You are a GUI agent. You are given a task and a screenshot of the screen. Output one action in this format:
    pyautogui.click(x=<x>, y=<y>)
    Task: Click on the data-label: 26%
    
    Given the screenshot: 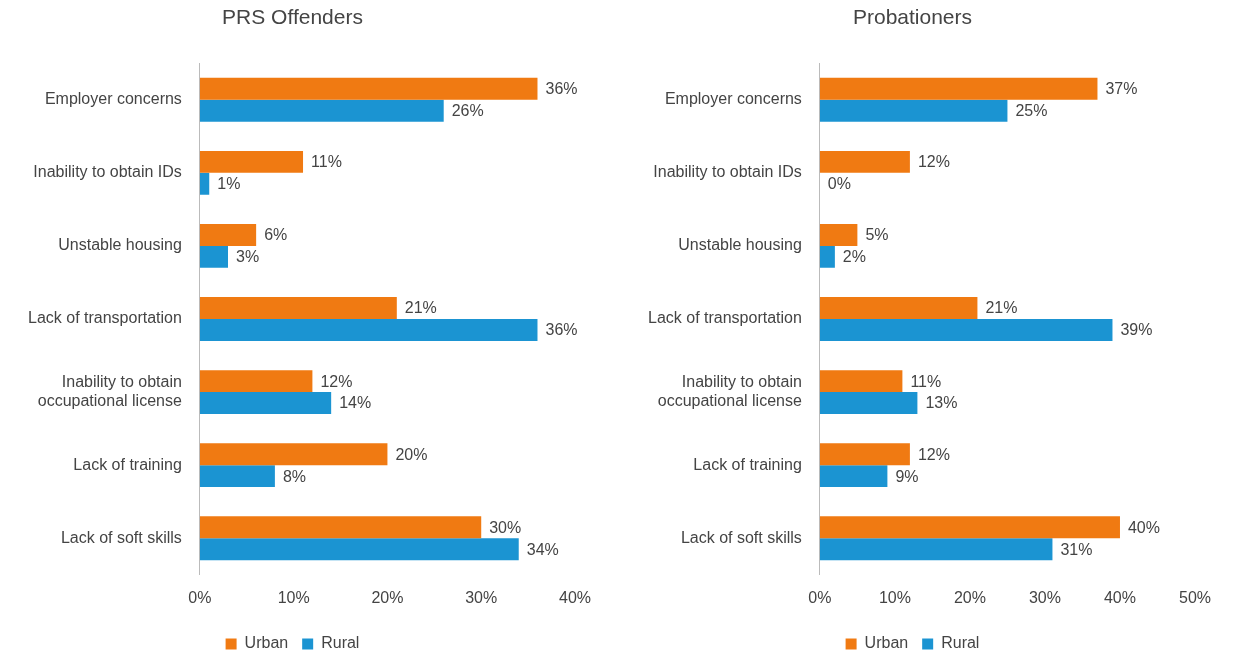 What is the action you would take?
    pyautogui.click(x=467, y=111)
    